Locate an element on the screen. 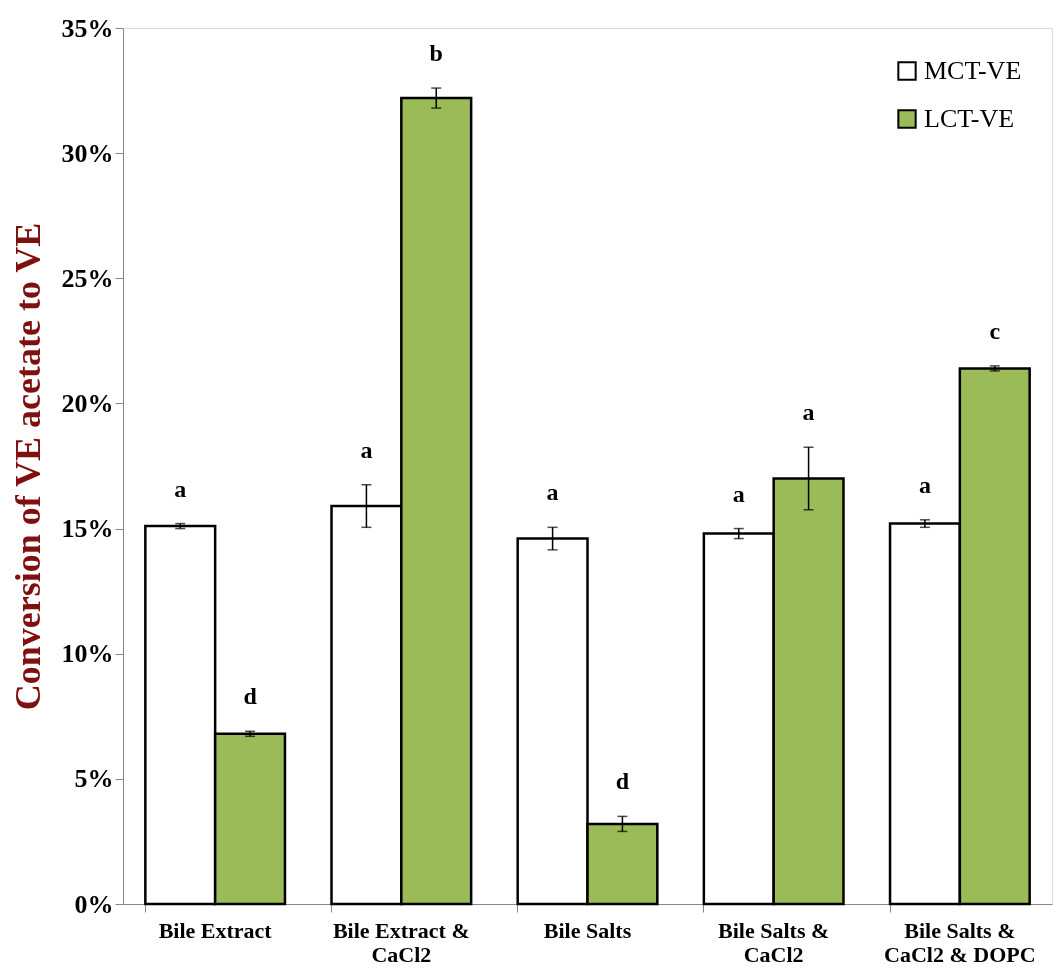  x-tick-label: Bile Extract is located at coordinates (215, 930).